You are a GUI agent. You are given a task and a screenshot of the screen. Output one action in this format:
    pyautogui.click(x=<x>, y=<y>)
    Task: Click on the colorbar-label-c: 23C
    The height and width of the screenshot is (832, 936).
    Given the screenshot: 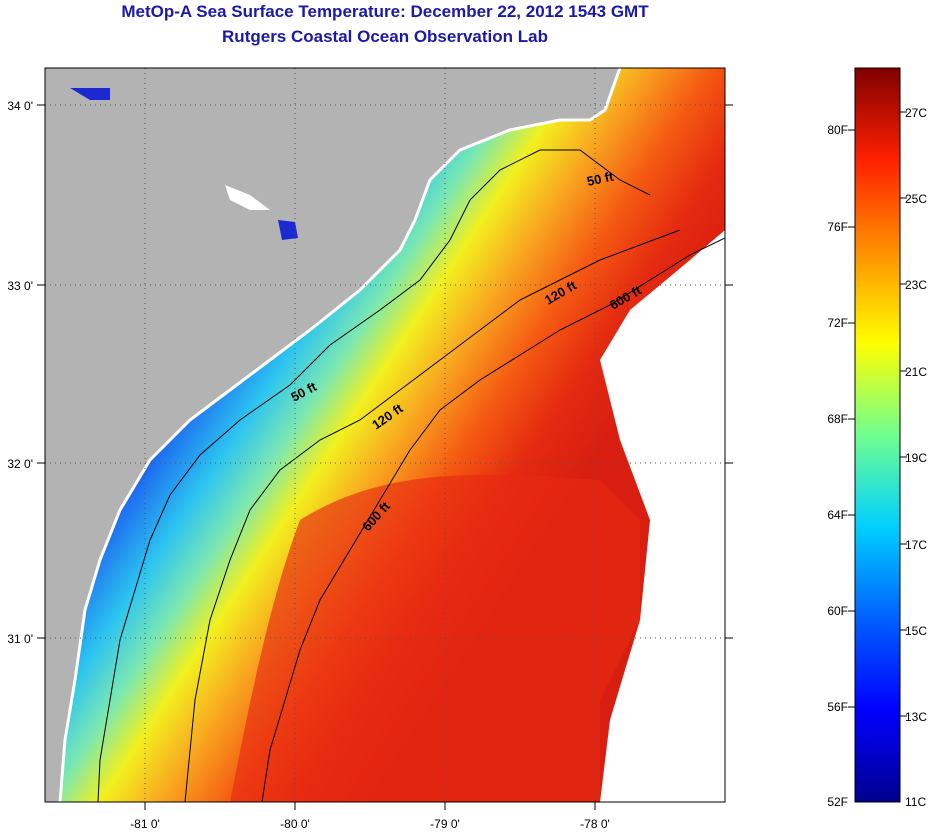 What is the action you would take?
    pyautogui.click(x=916, y=285)
    